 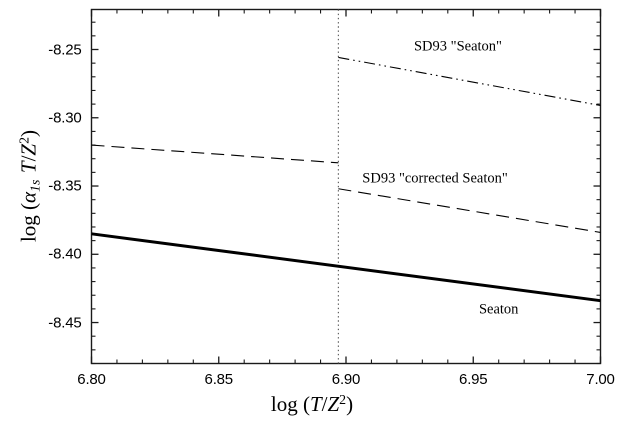 What do you see at coordinates (28, 133) in the screenshot?
I see `y-axis-title-suffix: )` at bounding box center [28, 133].